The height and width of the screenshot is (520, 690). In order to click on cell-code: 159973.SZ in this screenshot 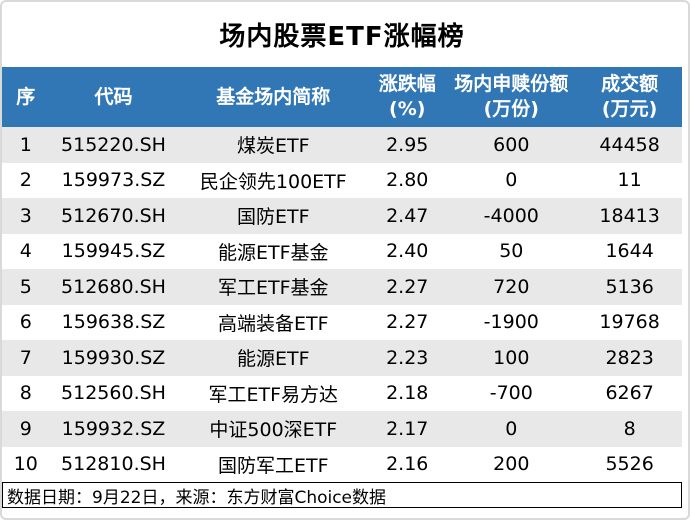, I will do `click(113, 180)`.